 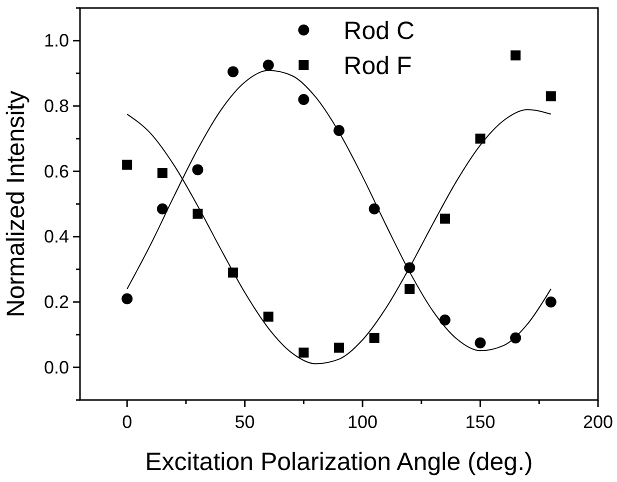 What do you see at coordinates (127, 422) in the screenshot?
I see `x-tick-label: 0` at bounding box center [127, 422].